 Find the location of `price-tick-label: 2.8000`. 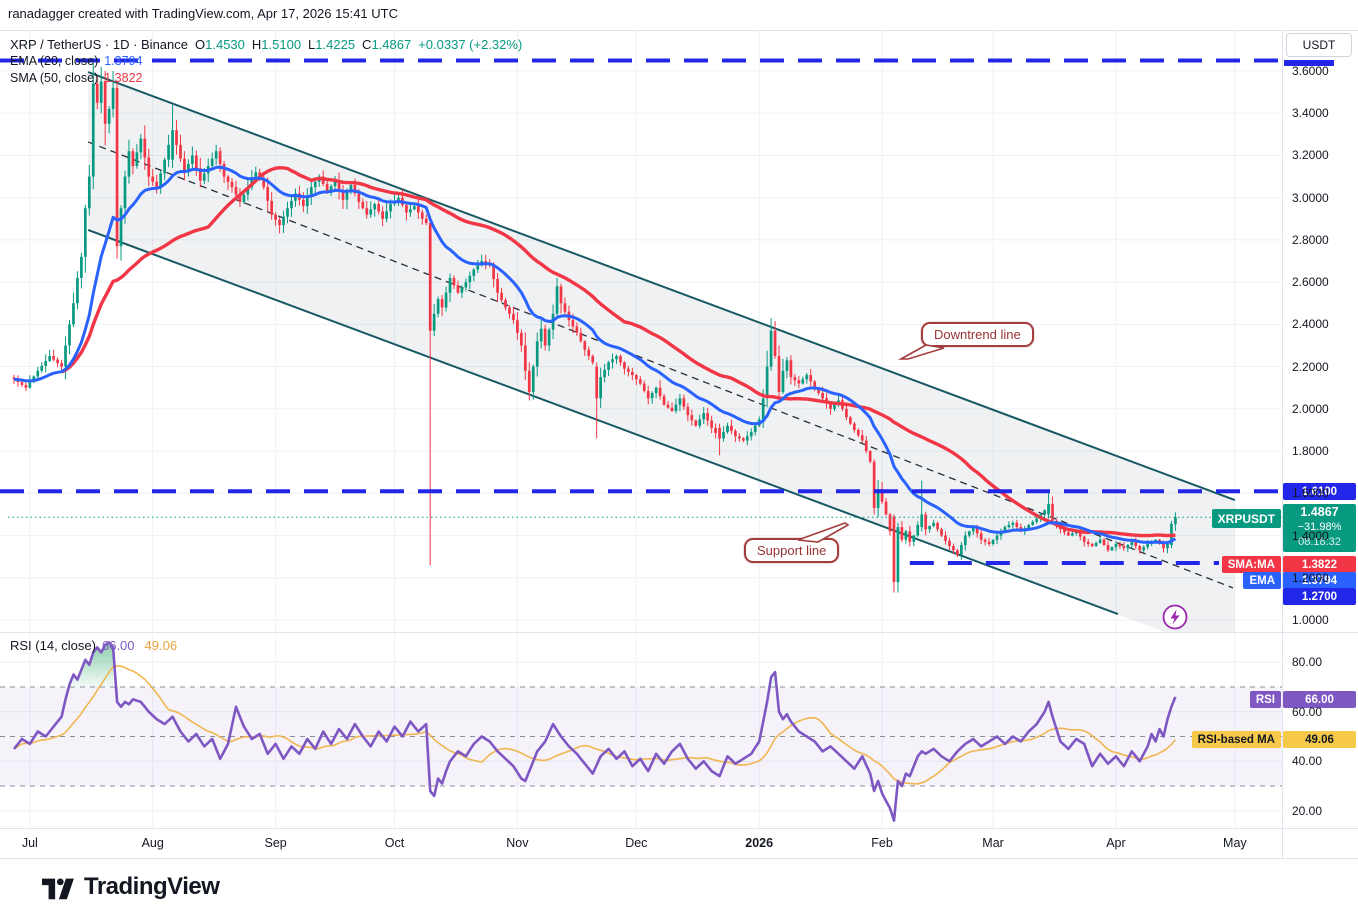

price-tick-label: 2.8000 is located at coordinates (1310, 239).